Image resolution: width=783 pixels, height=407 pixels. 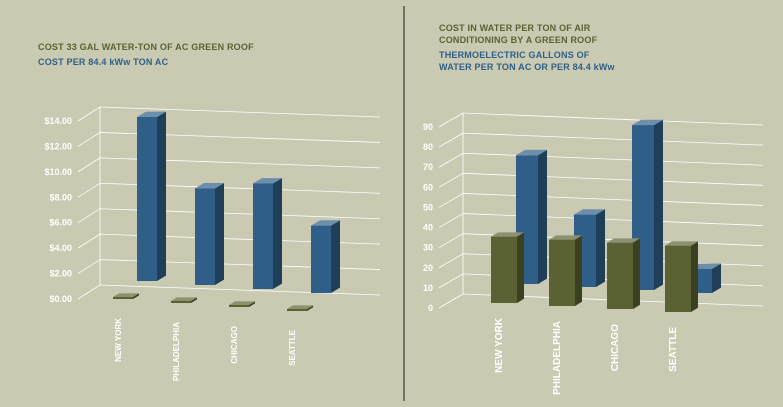 What do you see at coordinates (428, 127) in the screenshot?
I see `right-y-tick-label: 90` at bounding box center [428, 127].